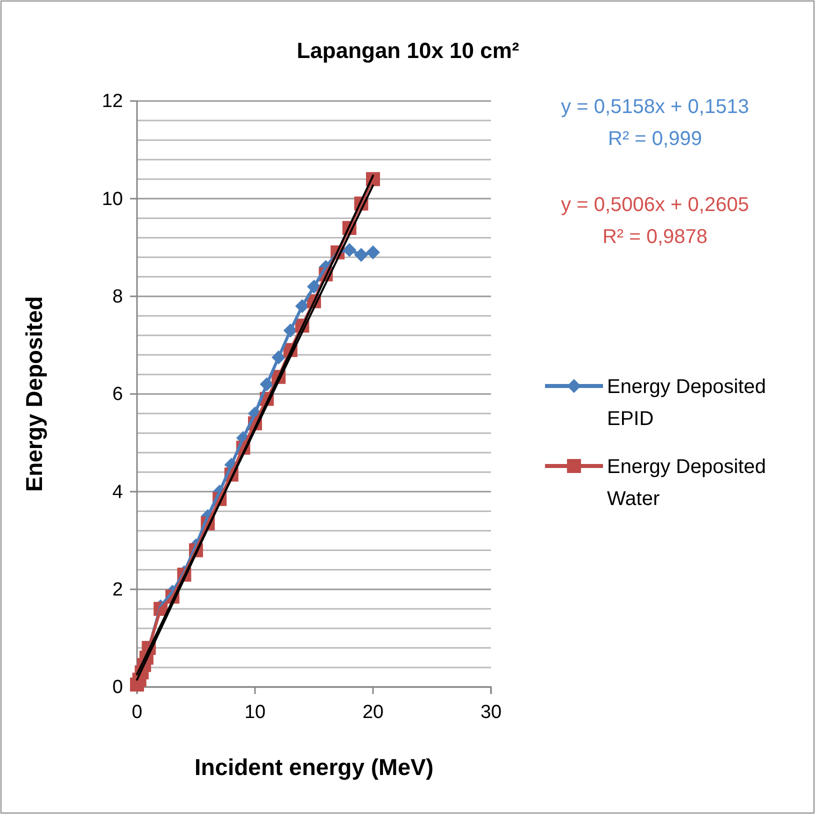 Image resolution: width=815 pixels, height=814 pixels. What do you see at coordinates (255, 712) in the screenshot?
I see `x-tick-label: 10` at bounding box center [255, 712].